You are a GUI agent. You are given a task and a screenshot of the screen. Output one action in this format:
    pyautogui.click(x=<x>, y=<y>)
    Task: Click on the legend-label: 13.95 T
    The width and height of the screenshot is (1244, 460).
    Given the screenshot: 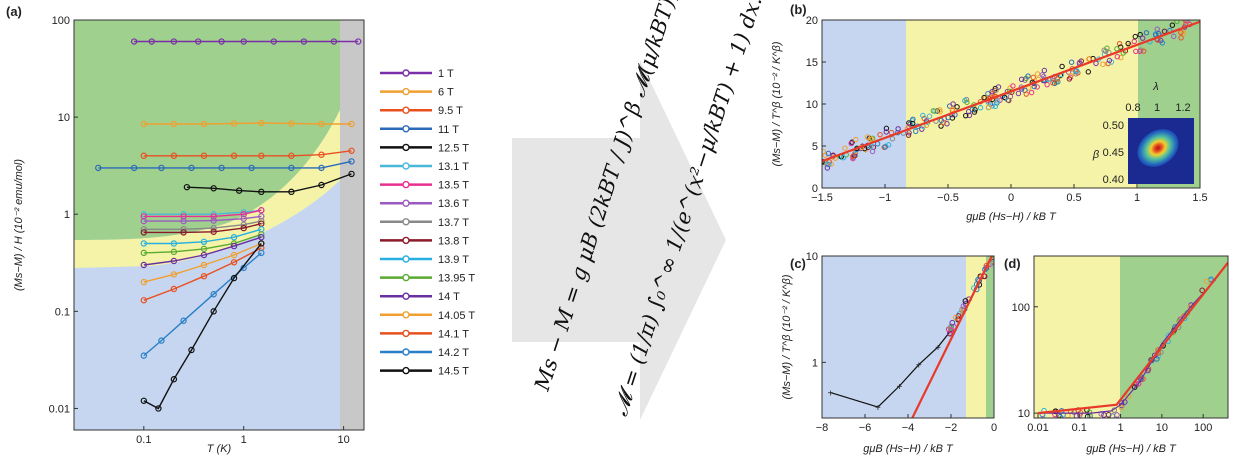 What is the action you would take?
    pyautogui.click(x=456, y=279)
    